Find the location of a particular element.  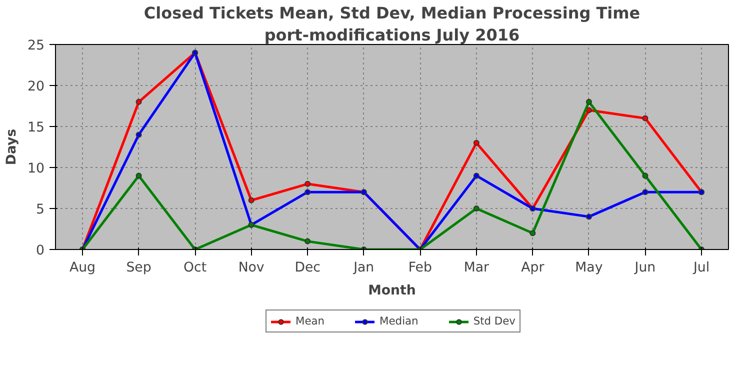

legend-label: Median is located at coordinates (399, 321).